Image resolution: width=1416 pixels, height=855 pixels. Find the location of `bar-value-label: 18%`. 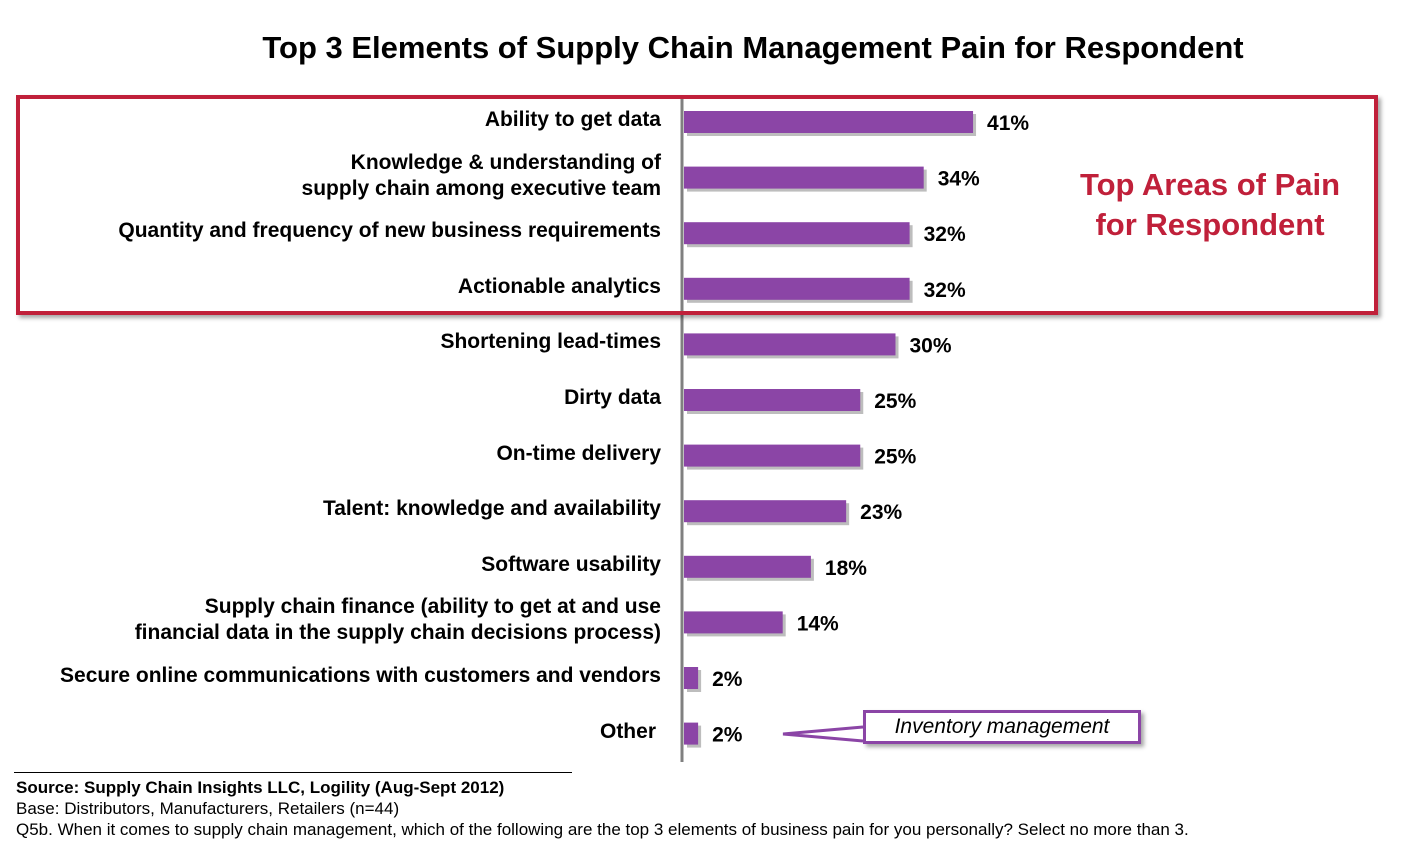

bar-value-label: 18% is located at coordinates (846, 568).